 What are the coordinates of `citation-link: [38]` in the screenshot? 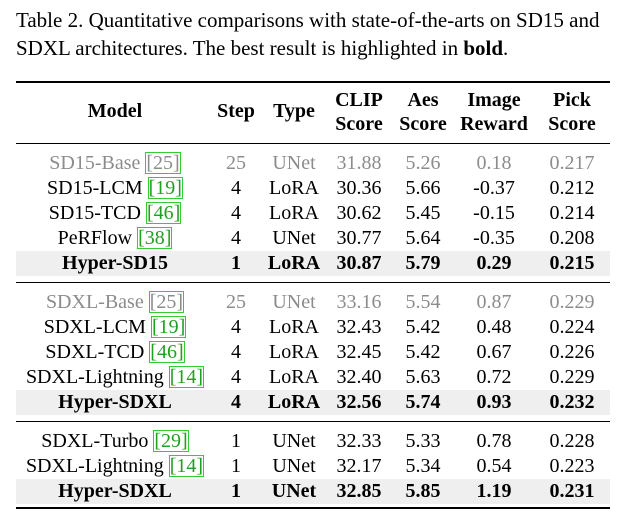 It's located at (155, 238).